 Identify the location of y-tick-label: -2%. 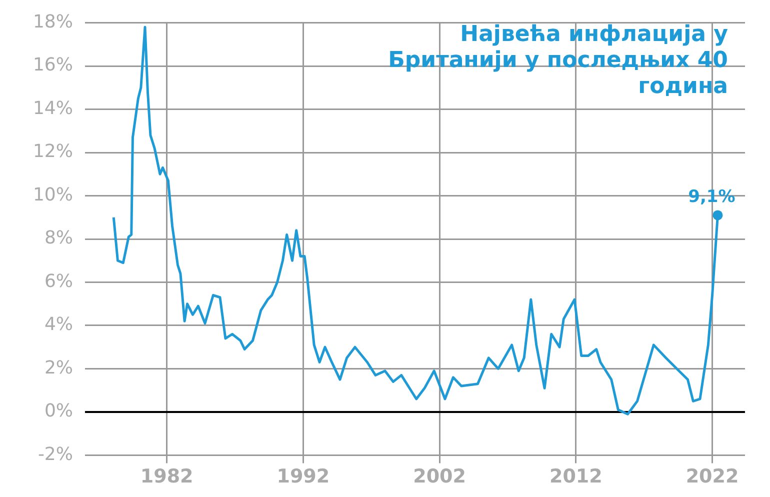
(55, 454).